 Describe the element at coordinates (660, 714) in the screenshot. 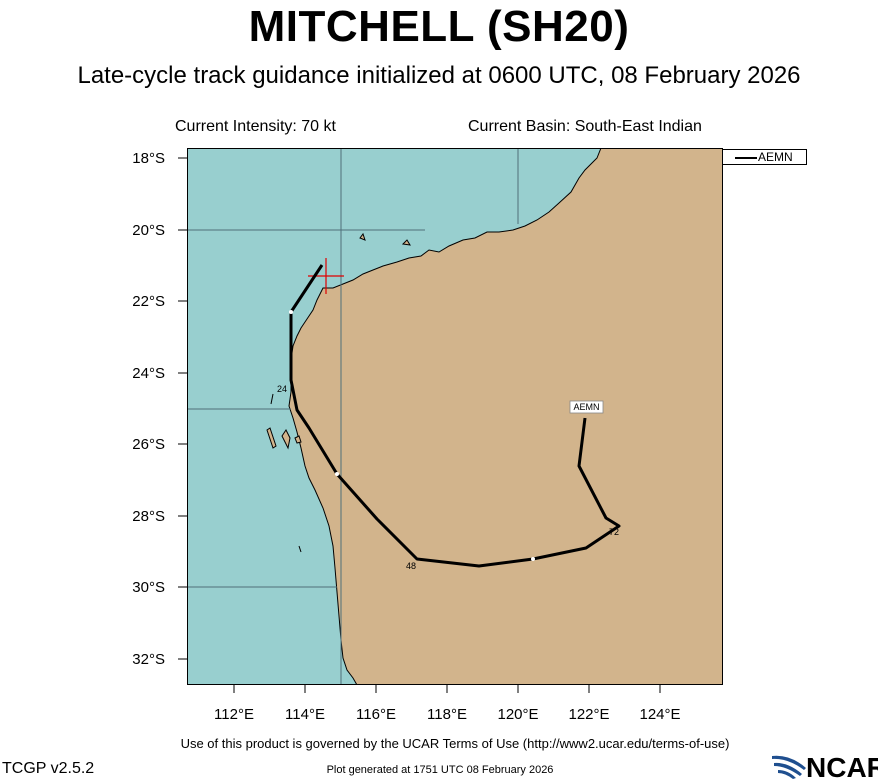

I see `lon-label: 124°E` at that location.